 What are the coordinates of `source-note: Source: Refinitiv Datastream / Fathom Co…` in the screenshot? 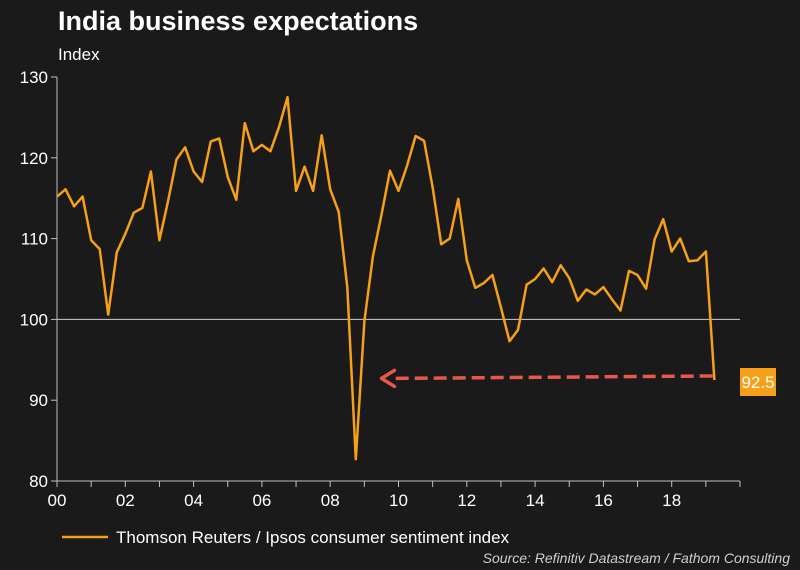 It's located at (636, 558).